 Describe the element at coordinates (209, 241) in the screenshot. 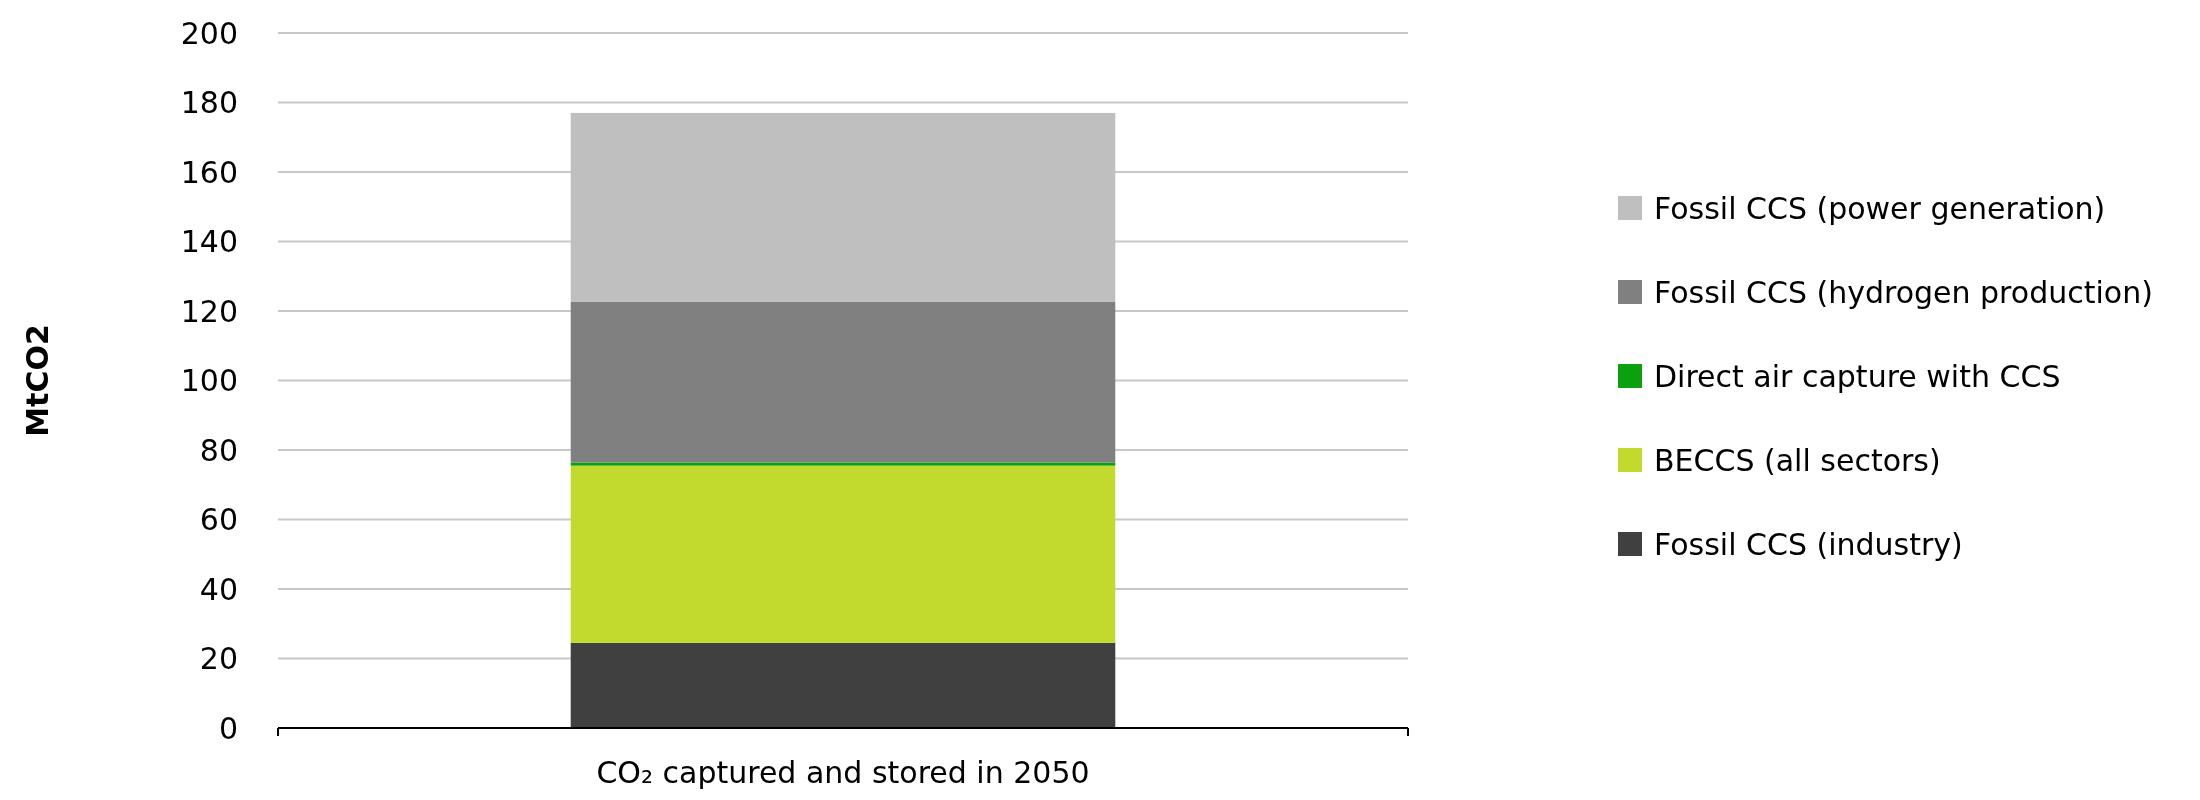

I see `y-tick-label: 140` at that location.